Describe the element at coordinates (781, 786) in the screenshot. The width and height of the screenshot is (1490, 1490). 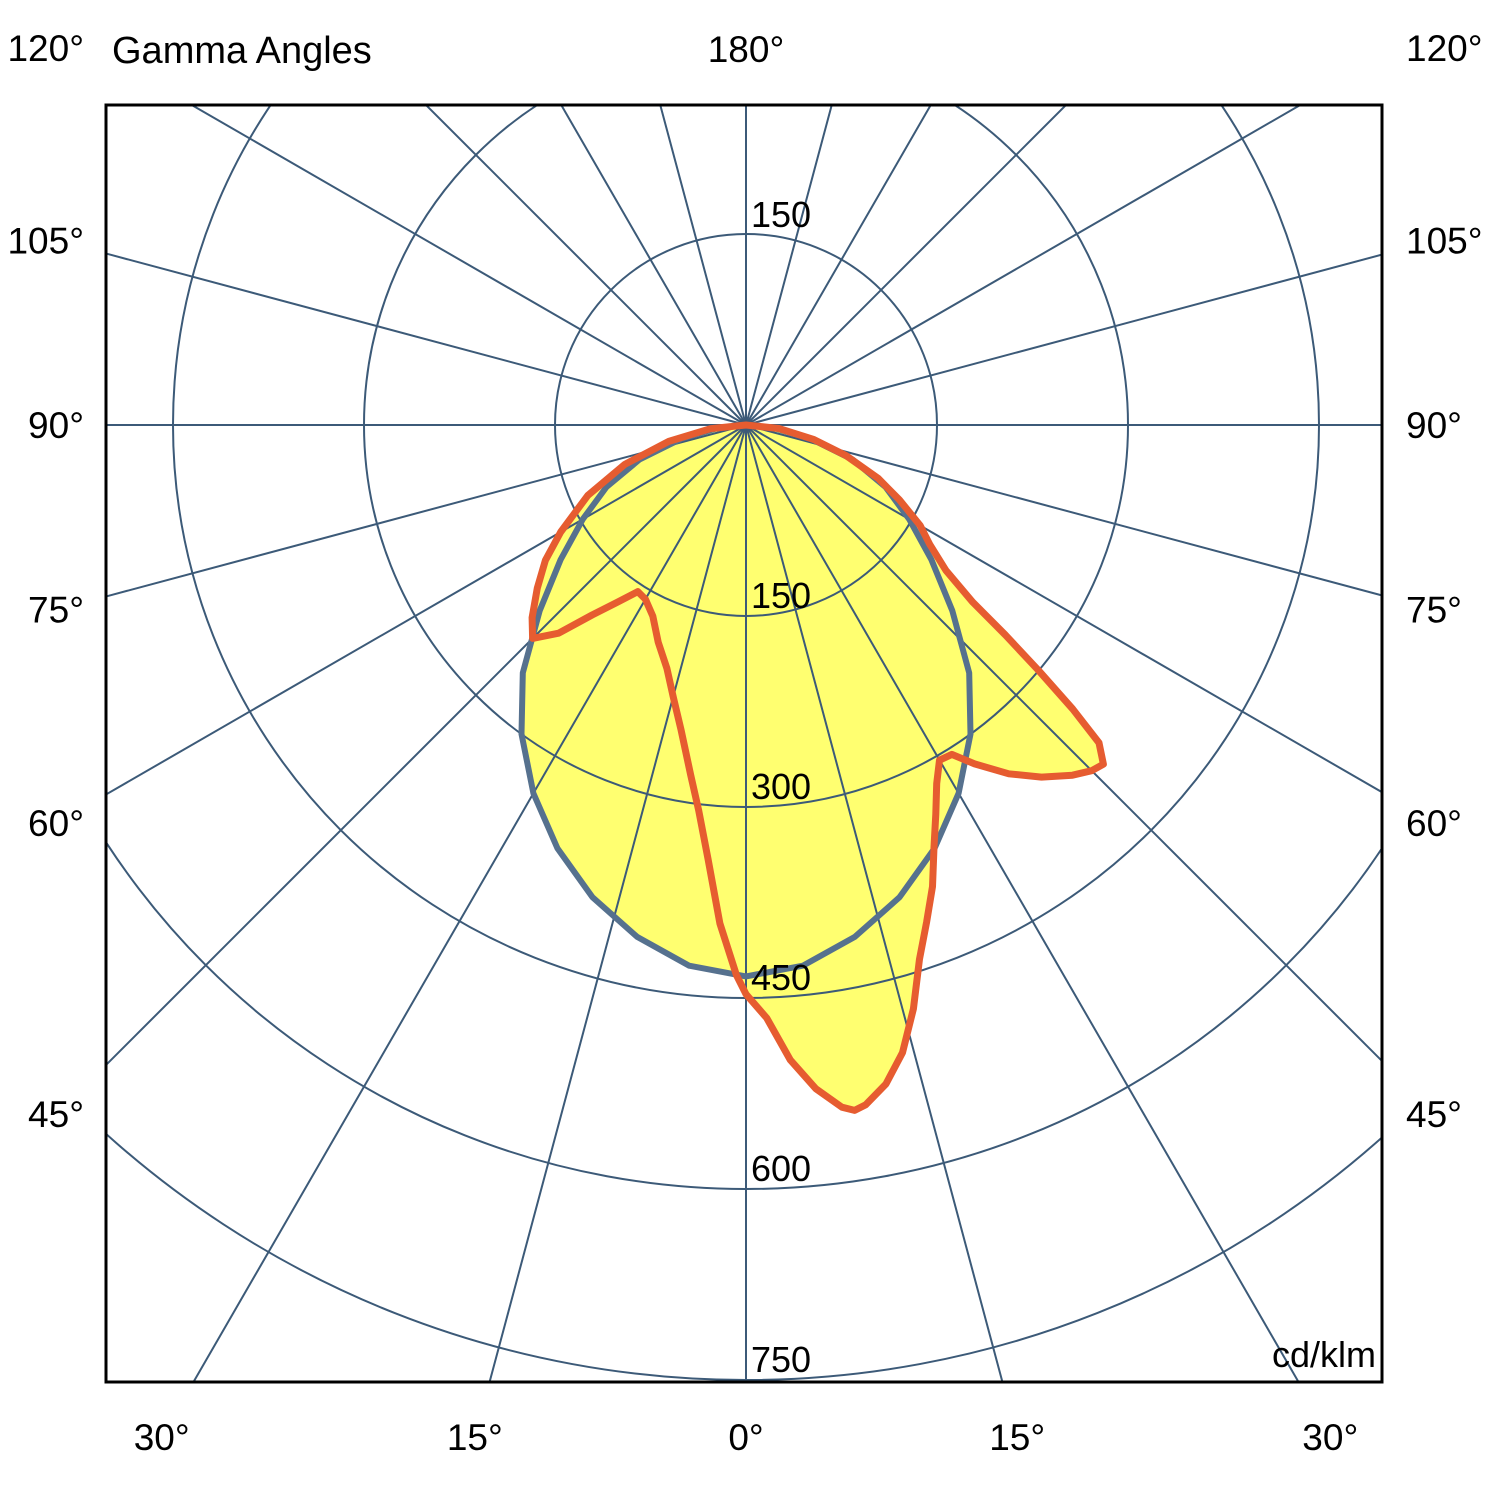
I see `radial-tick-label-300: 300` at that location.